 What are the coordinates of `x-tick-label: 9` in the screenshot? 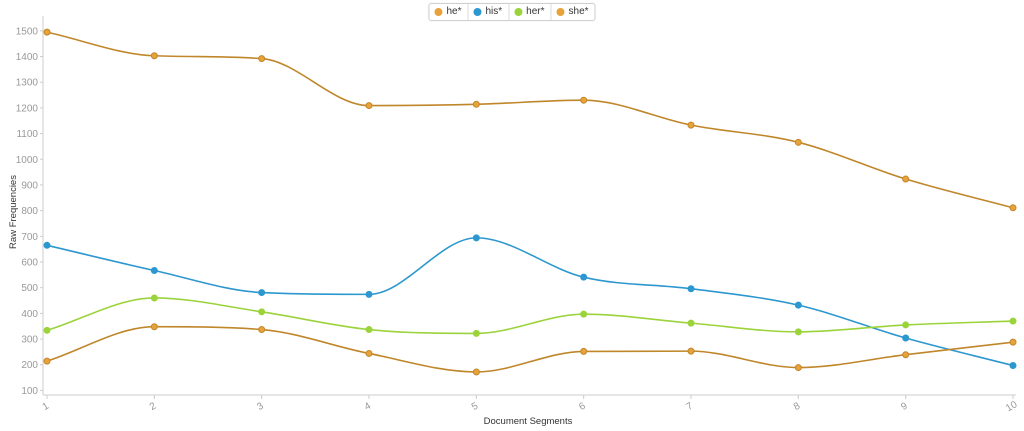 It's located at (904, 406).